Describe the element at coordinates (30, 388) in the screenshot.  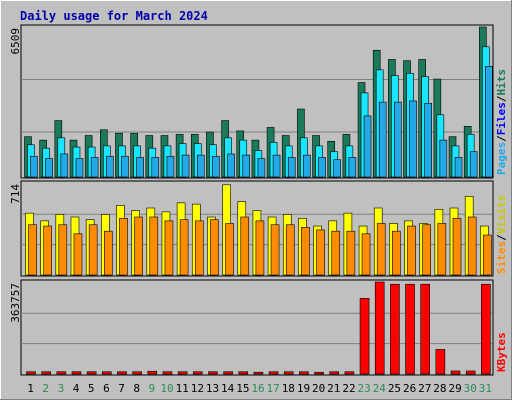
I see `x-tick-label-1: 1` at that location.